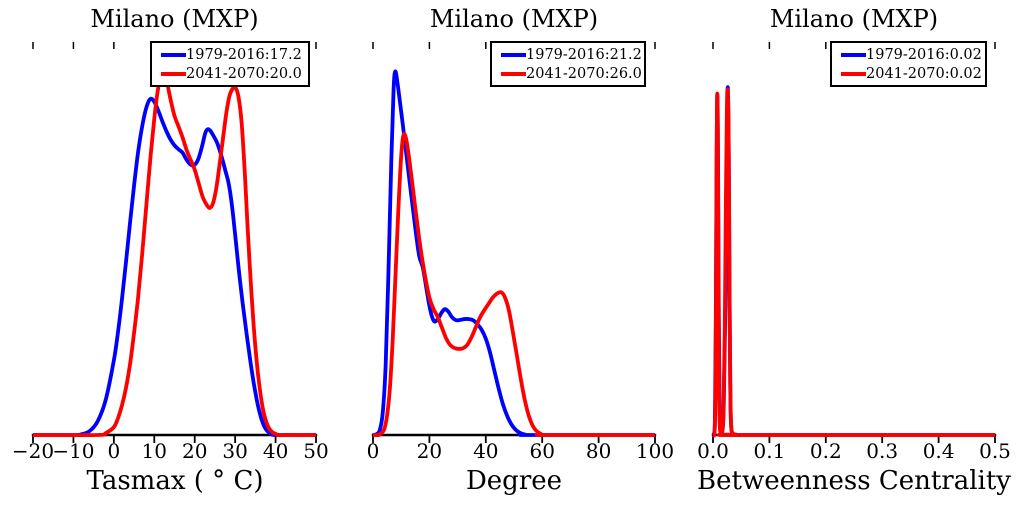  What do you see at coordinates (854, 481) in the screenshot?
I see `subplot-3-xaxis-label: Betweenness Centrality` at bounding box center [854, 481].